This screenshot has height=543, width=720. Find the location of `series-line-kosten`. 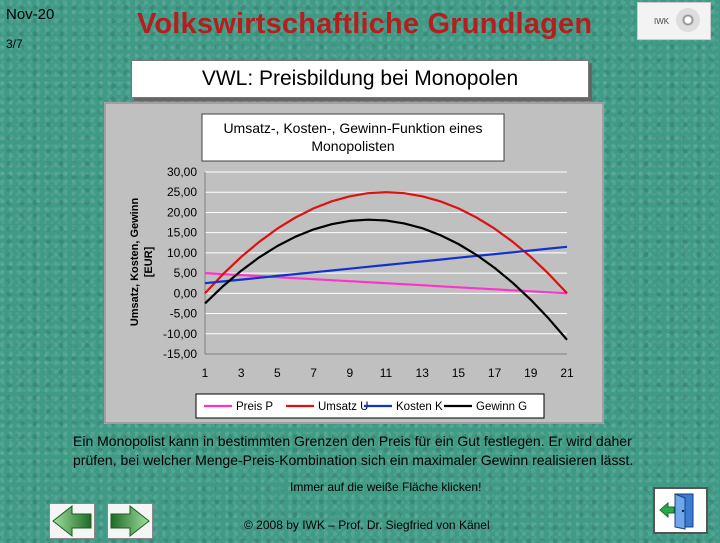

series-line-kosten is located at coordinates (386, 265).